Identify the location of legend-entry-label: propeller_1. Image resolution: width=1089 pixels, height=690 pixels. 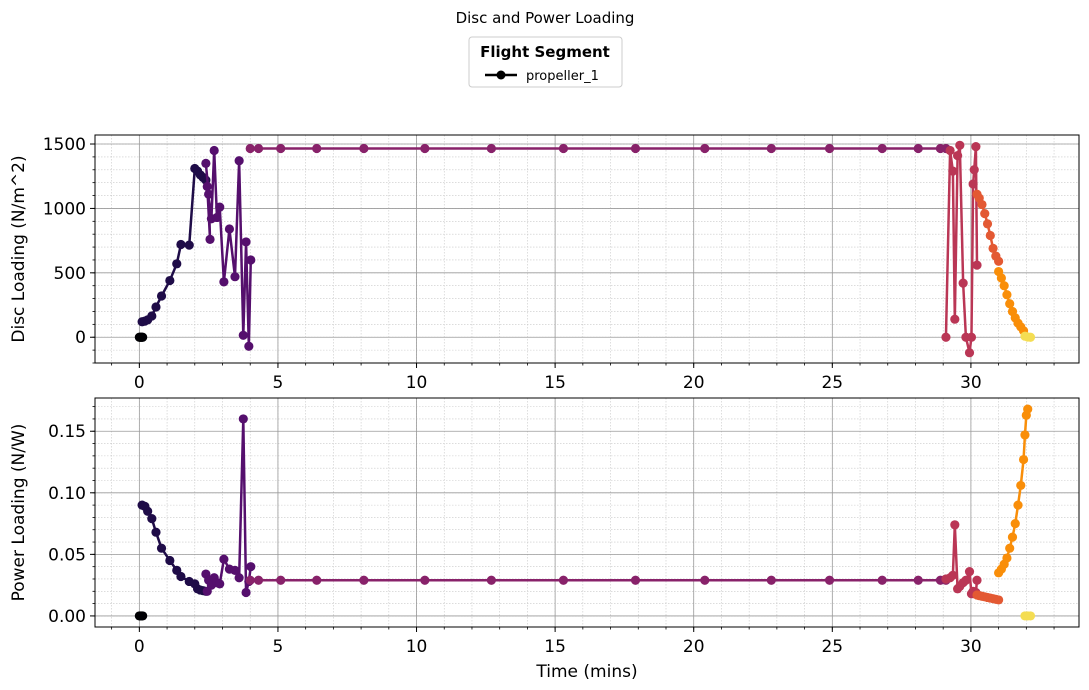
(562, 76).